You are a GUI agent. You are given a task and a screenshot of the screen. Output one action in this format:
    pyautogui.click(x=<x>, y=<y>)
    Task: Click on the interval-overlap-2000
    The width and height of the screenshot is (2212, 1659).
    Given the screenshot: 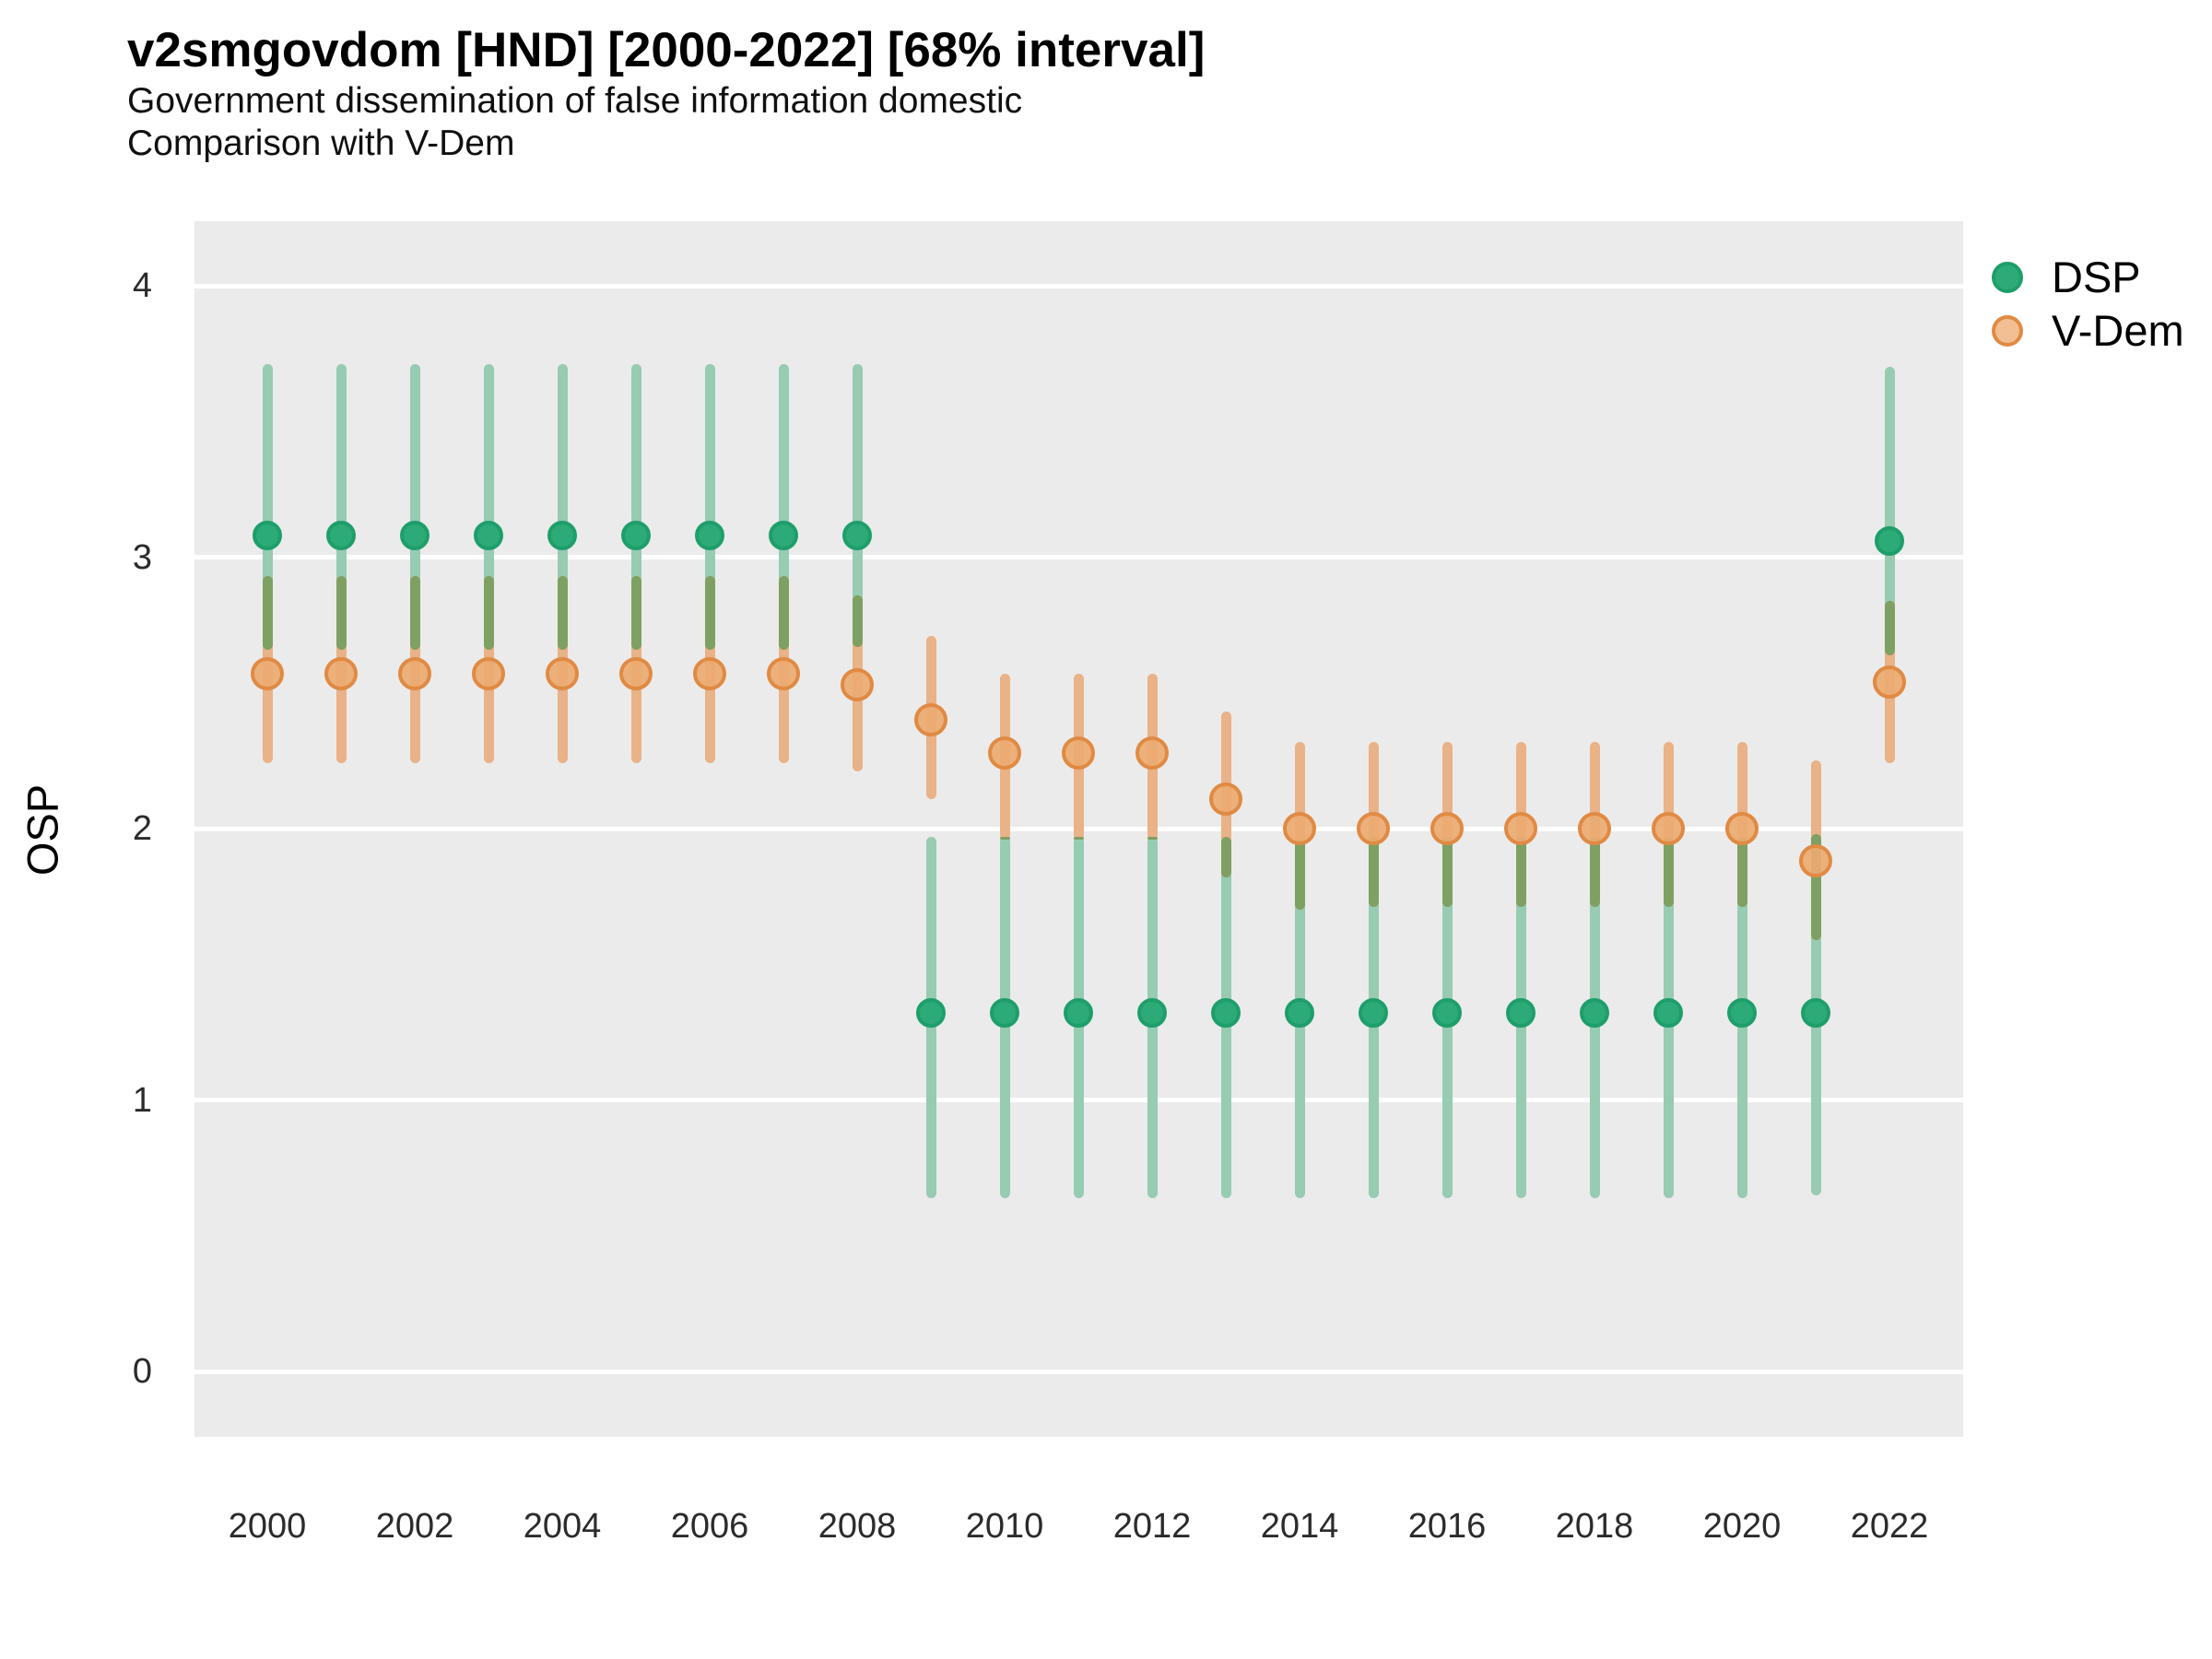 What is the action you would take?
    pyautogui.click(x=267, y=613)
    